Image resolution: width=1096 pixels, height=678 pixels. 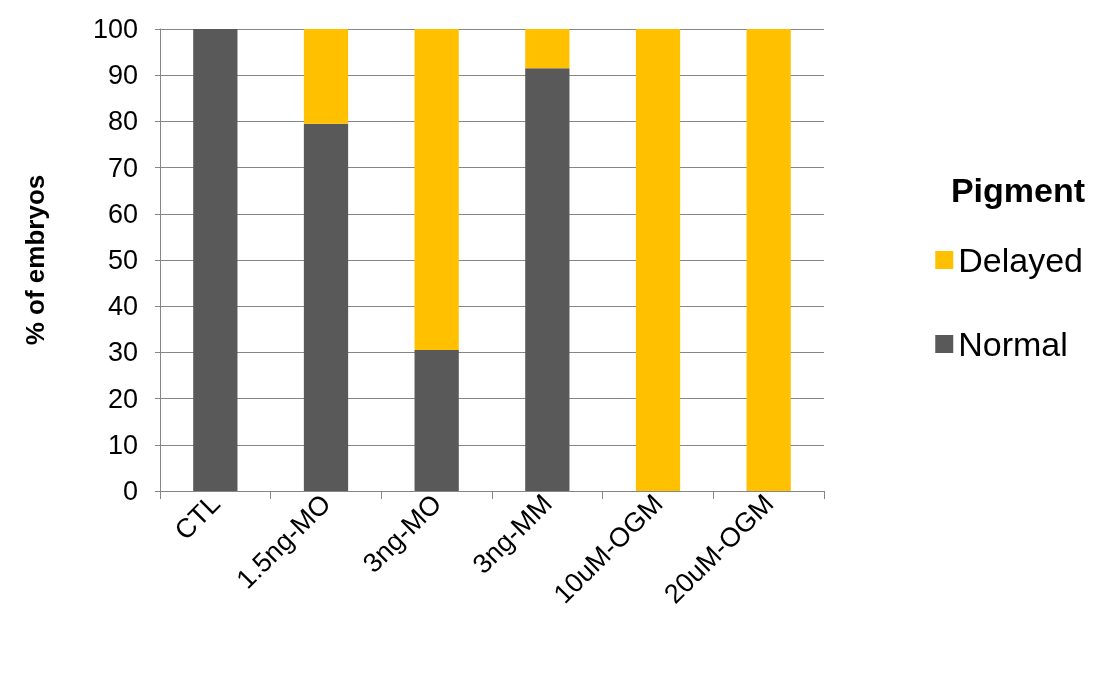 I want to click on y-tick-label: 10, so click(x=122, y=444).